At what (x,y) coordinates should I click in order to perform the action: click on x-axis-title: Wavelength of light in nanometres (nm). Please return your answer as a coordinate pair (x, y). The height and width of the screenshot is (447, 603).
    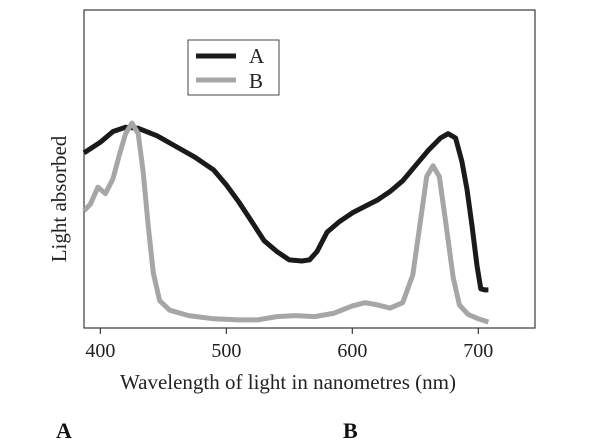
    Looking at the image, I should click on (288, 382).